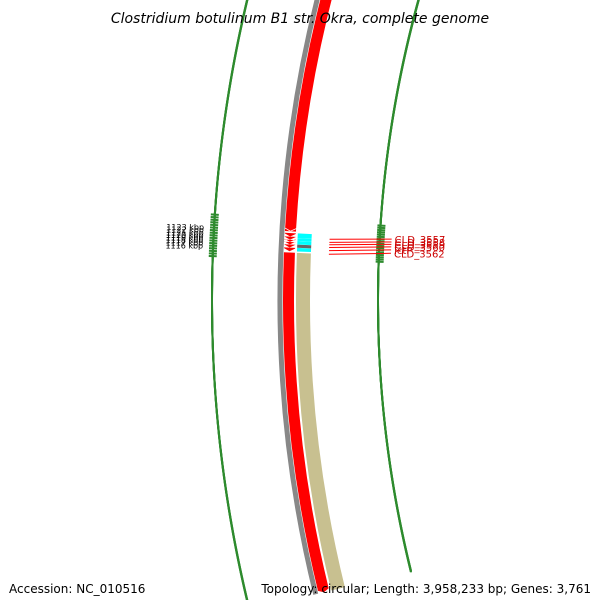 This screenshot has height=600, width=600. I want to click on kbp-label: 1121 kbp, so click(185, 232).